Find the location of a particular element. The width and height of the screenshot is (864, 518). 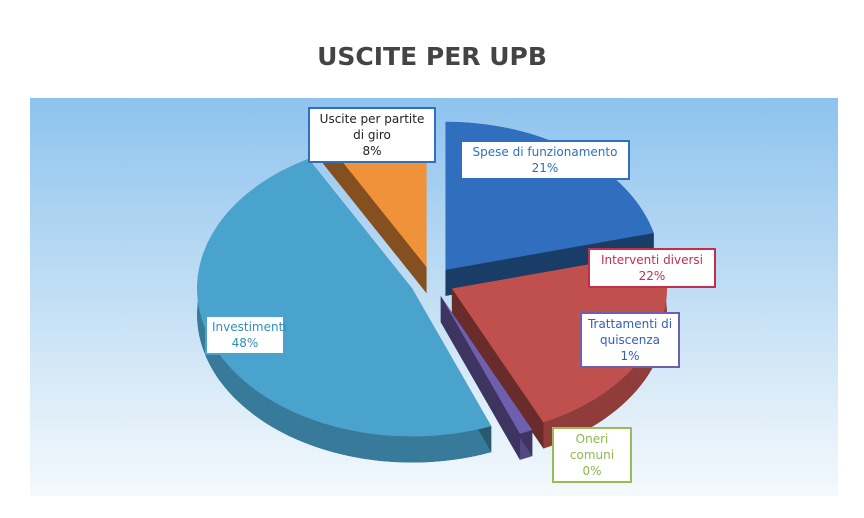

data-label: Uscite per partite di giro 8% is located at coordinates (372, 135).